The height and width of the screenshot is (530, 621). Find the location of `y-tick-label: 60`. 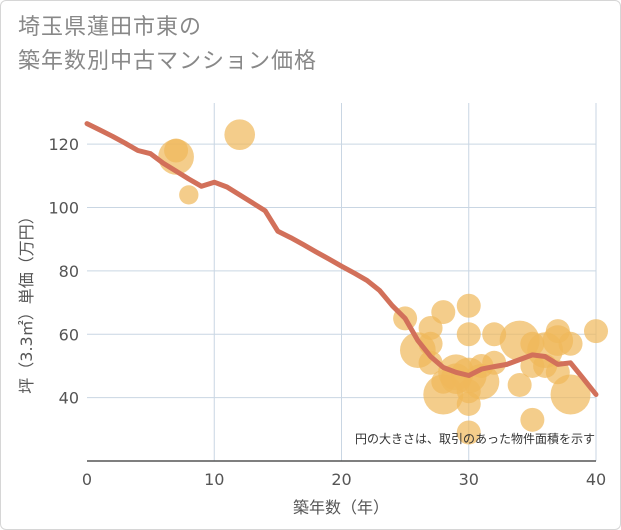

y-tick-label: 60 is located at coordinates (69, 334).